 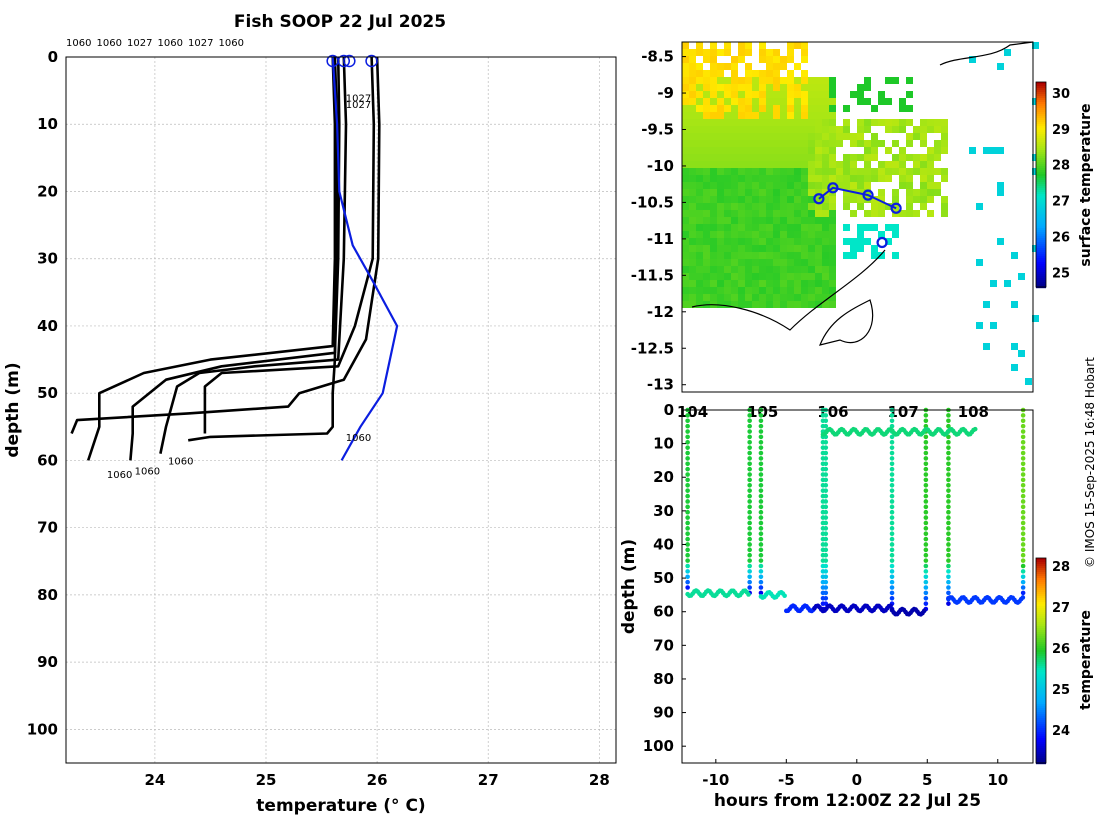 What do you see at coordinates (1061, 130) in the screenshot?
I see `colorbar-tick-label: 29` at bounding box center [1061, 130].